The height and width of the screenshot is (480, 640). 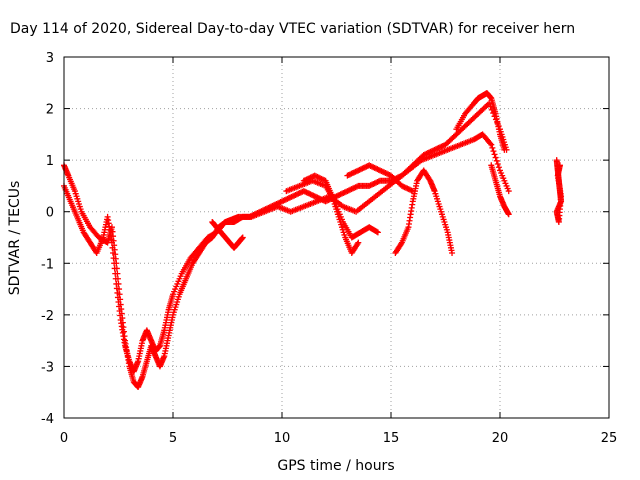 What do you see at coordinates (500, 438) in the screenshot?
I see `x-tick-label: 20` at bounding box center [500, 438].